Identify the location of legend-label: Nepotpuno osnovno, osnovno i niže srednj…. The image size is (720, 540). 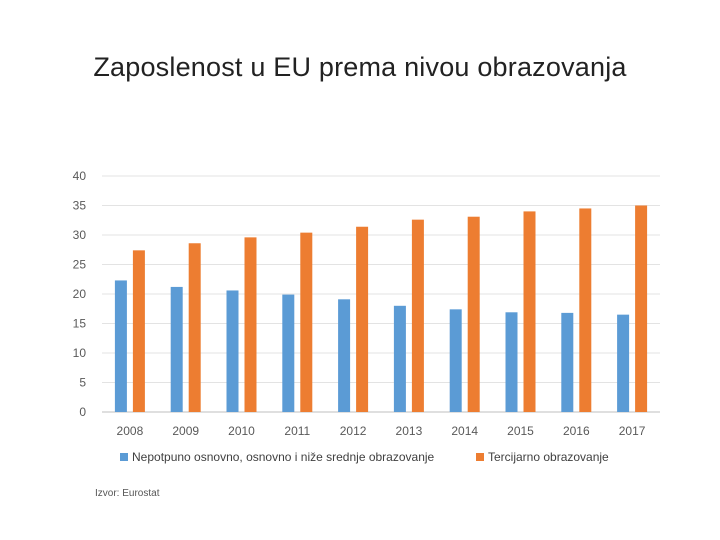
(283, 457).